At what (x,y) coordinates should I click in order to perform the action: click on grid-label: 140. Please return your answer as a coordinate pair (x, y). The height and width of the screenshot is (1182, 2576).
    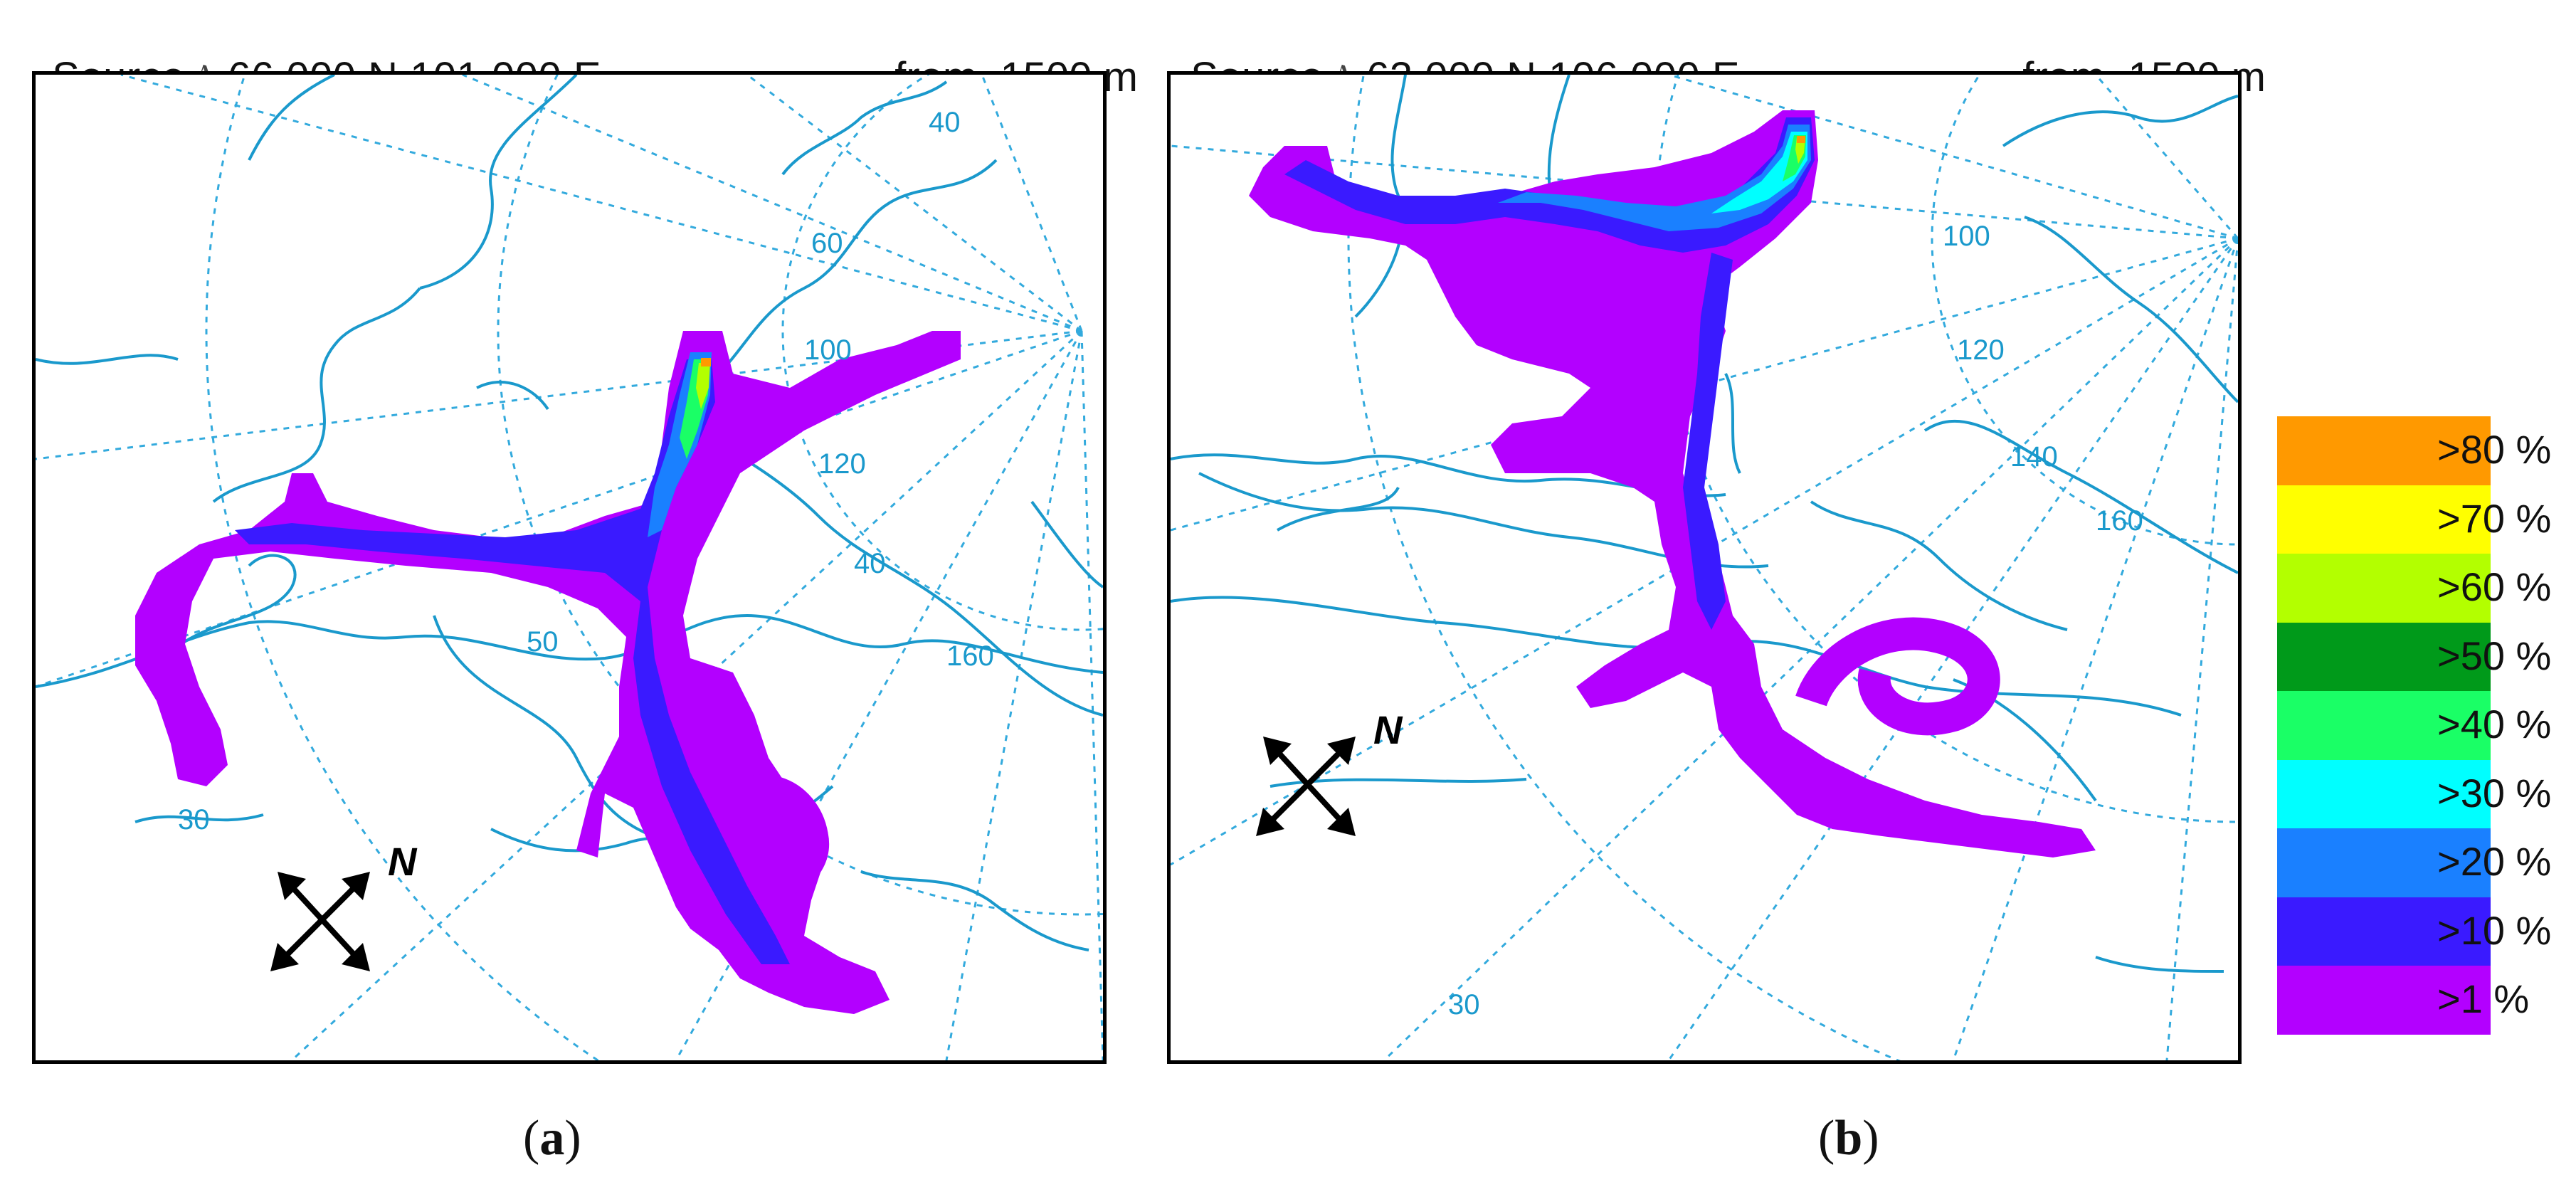
    Looking at the image, I should click on (2034, 457).